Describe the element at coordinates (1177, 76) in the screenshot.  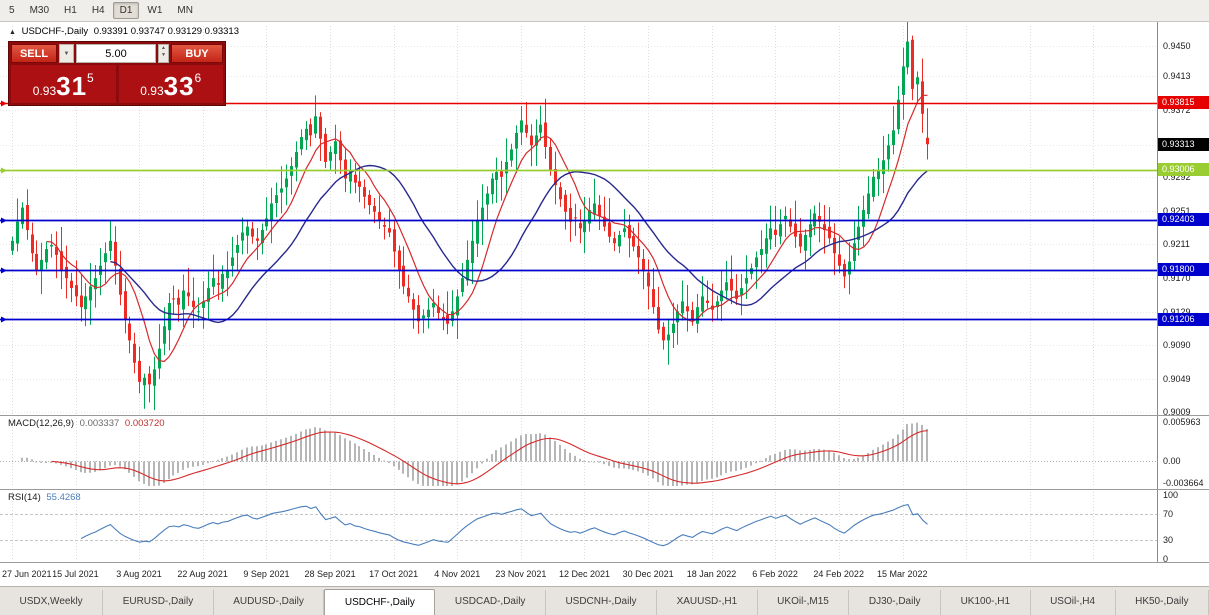
I see `price-tick-label: 0.9413` at that location.